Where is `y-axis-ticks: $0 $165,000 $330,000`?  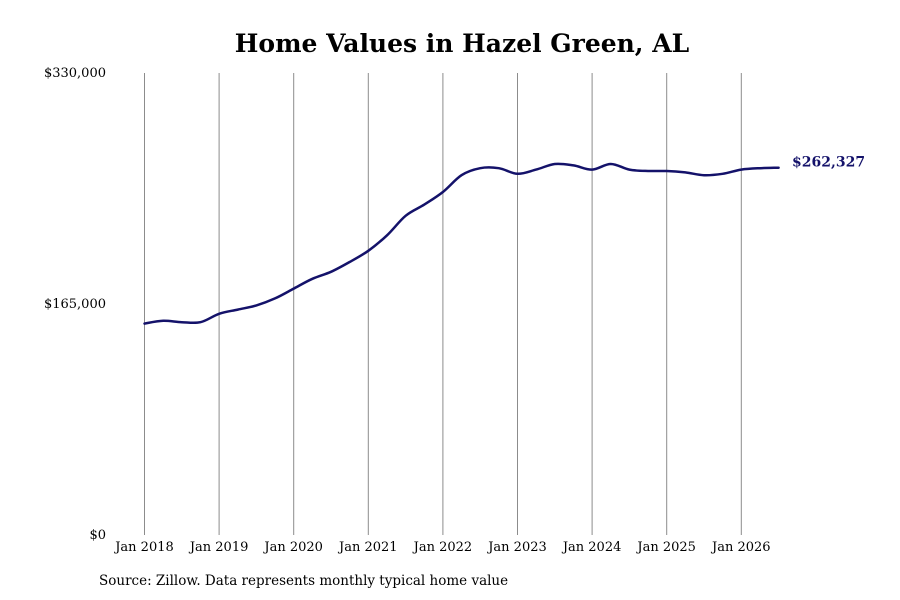 y-axis-ticks: $0 $165,000 $330,000 is located at coordinates (75, 304).